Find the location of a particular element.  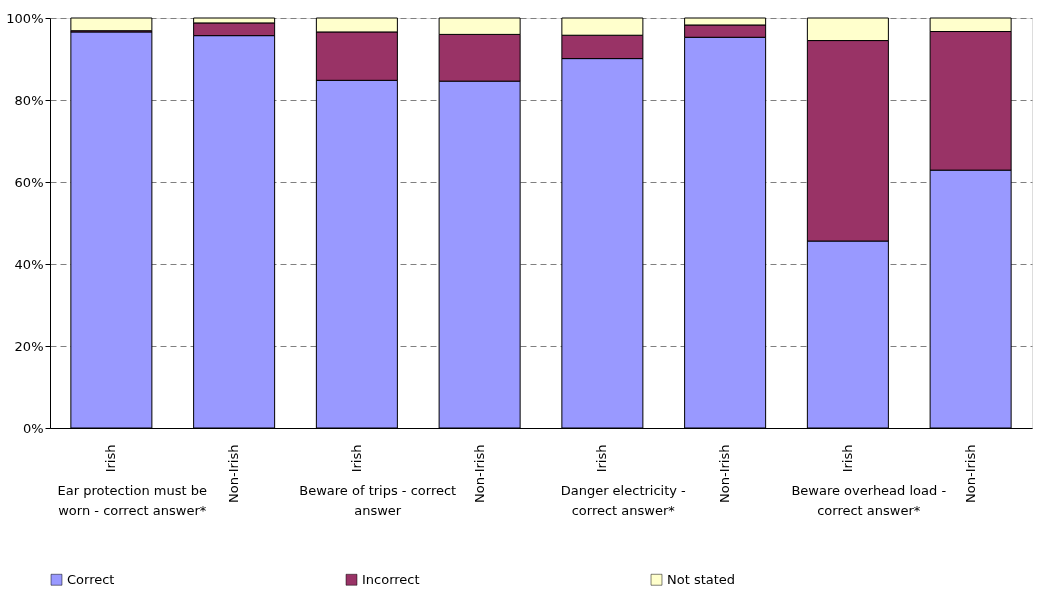

y-tick-label: 0% is located at coordinates (33, 428).